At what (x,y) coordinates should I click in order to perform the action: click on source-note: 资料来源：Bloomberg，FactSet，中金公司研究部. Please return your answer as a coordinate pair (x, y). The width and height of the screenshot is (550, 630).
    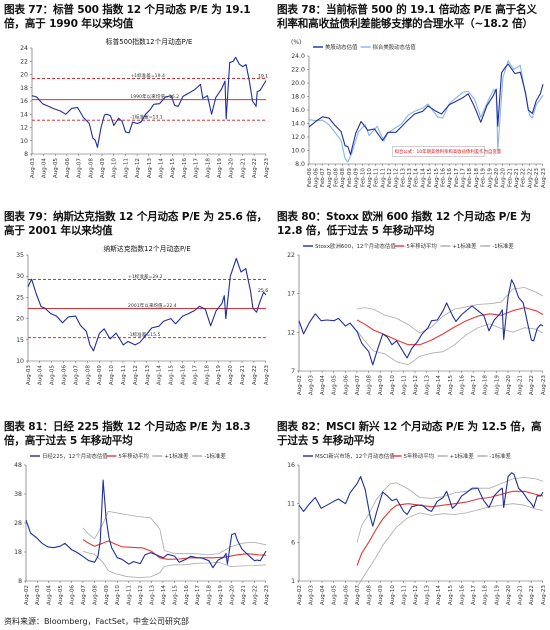
    Looking at the image, I should click on (96, 621).